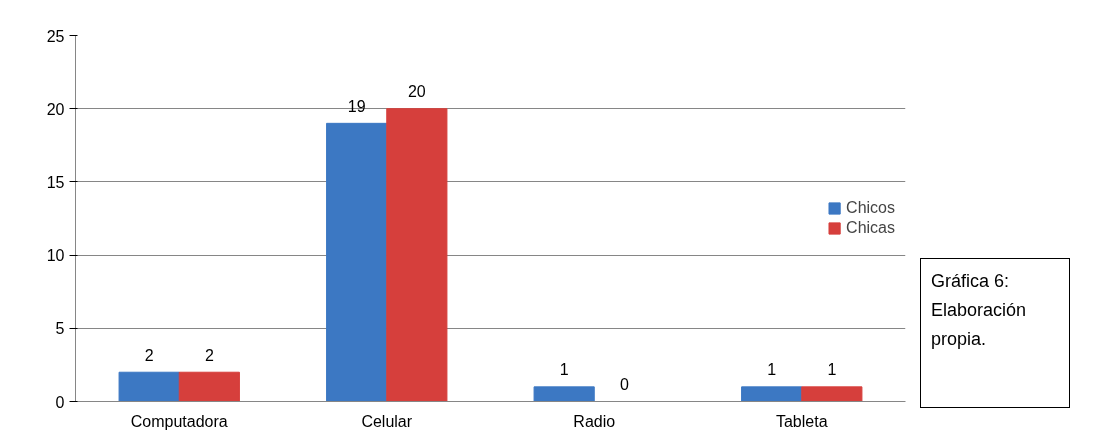  What do you see at coordinates (594, 421) in the screenshot?
I see `x-tick-label: Radio` at bounding box center [594, 421].